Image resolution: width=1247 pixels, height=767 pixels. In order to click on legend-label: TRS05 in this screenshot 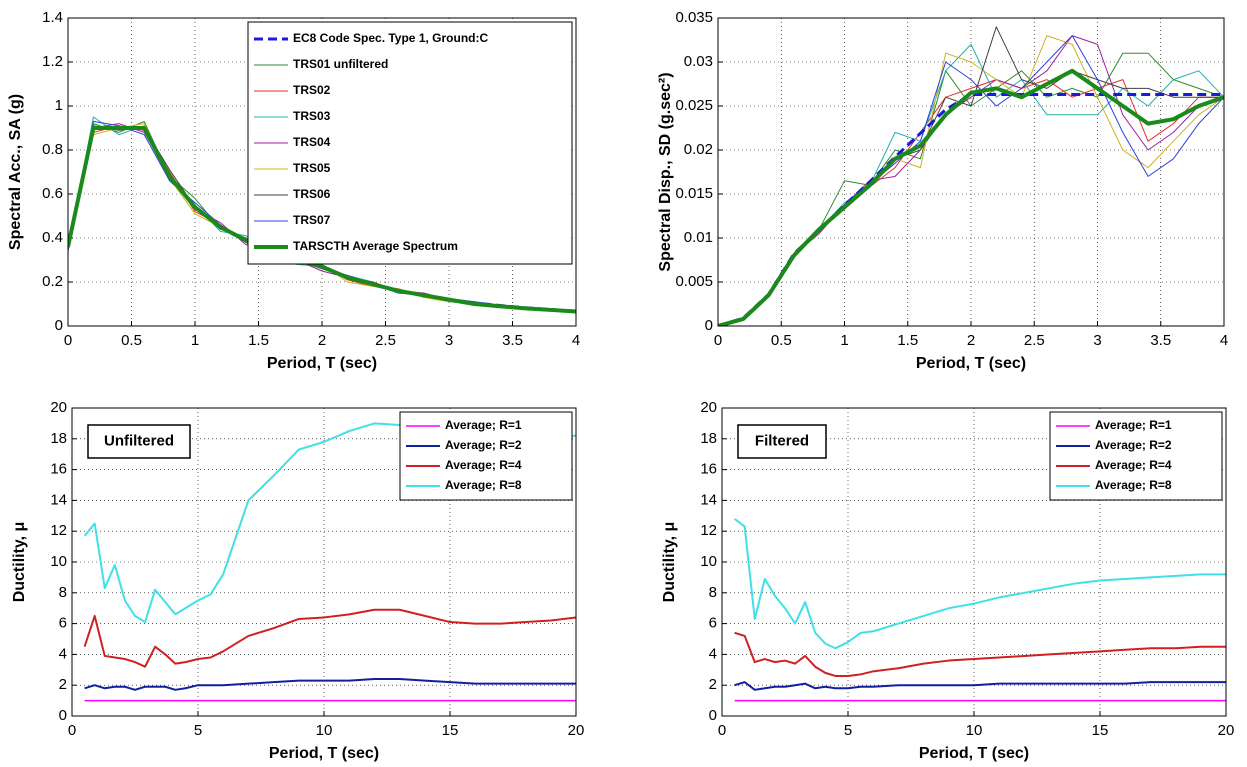, I will do `click(312, 168)`.